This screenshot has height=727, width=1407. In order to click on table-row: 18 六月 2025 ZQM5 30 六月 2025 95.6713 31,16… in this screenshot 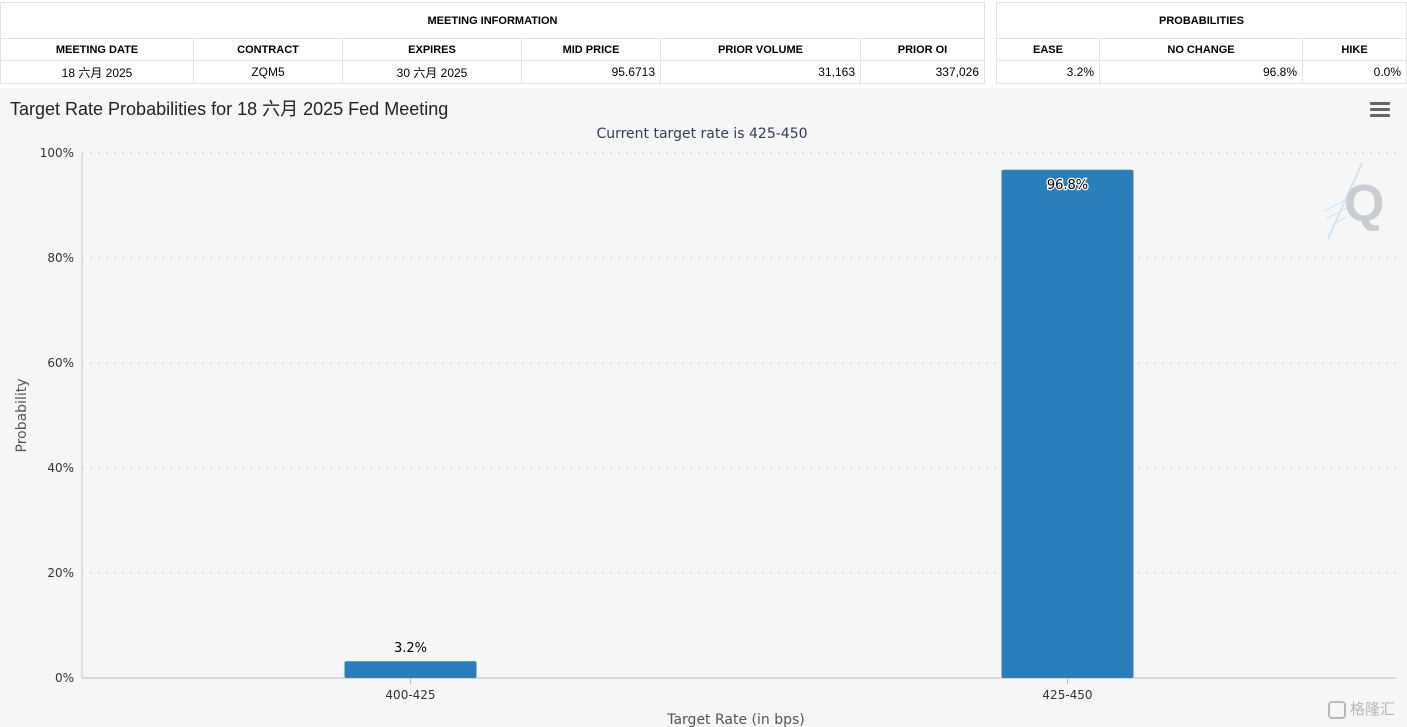, I will do `click(492, 72)`.